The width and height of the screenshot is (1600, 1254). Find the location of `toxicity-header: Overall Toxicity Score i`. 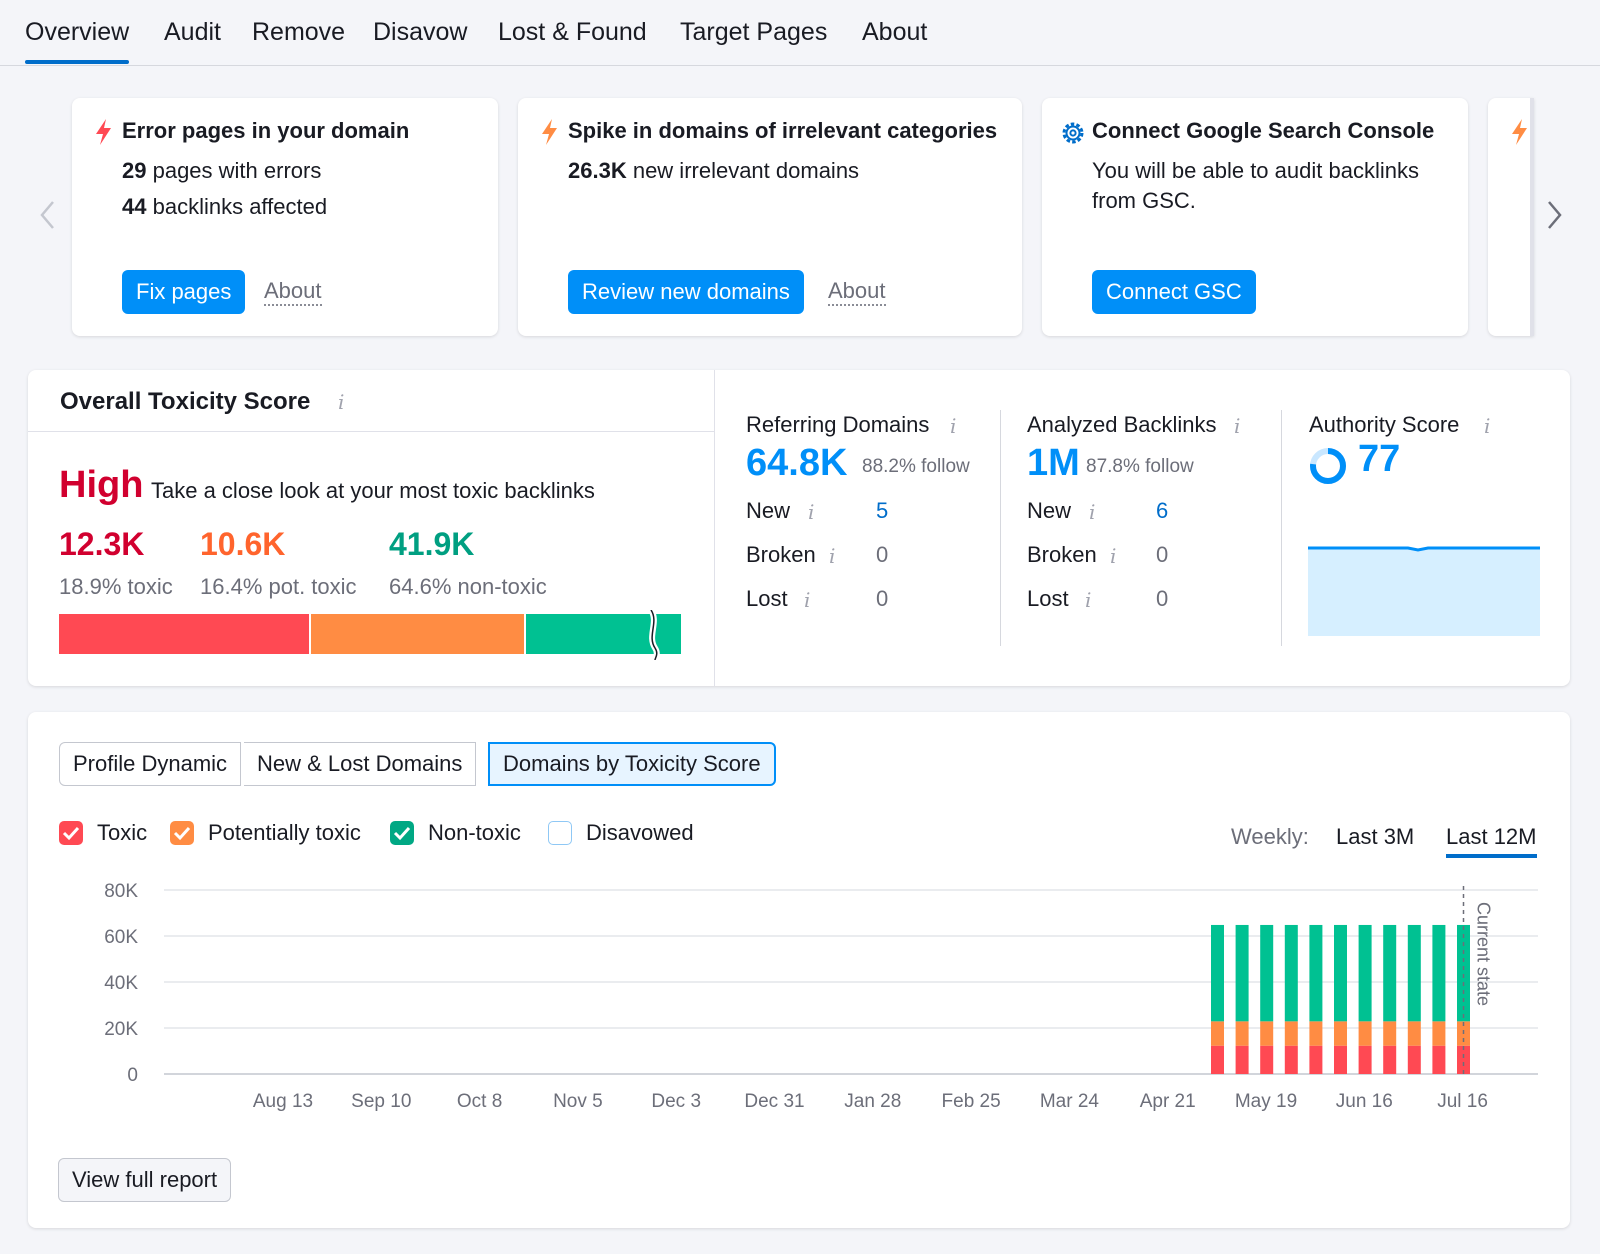

toxicity-header: Overall Toxicity Score i is located at coordinates (371, 401).